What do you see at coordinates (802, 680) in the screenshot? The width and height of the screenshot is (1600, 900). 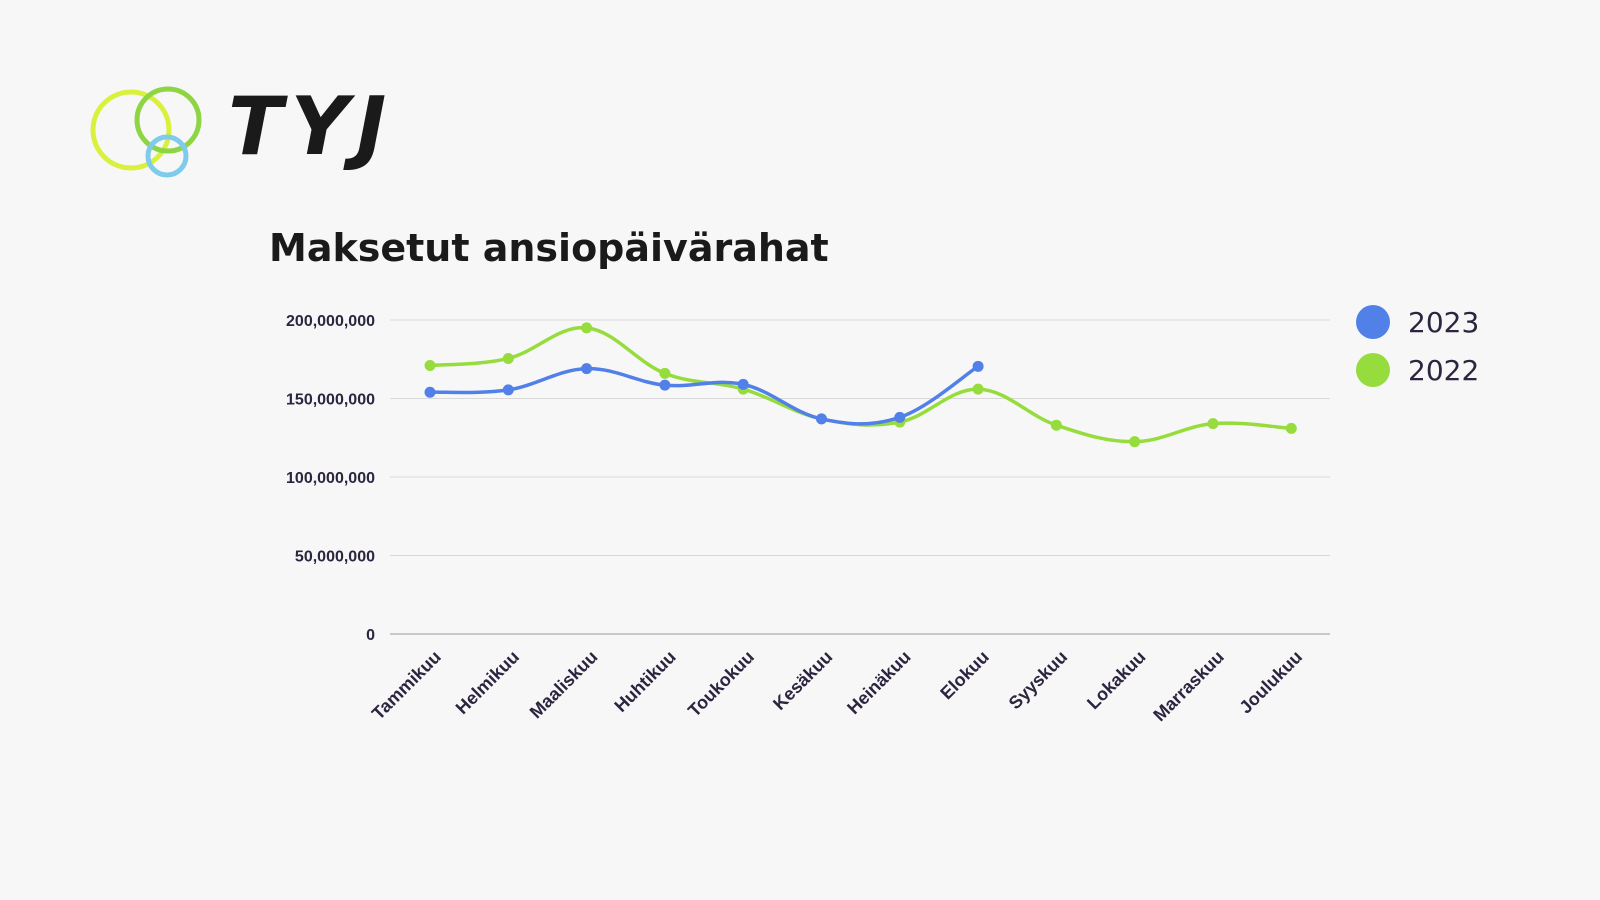 I see `x-tick-label: Kesäkuu` at bounding box center [802, 680].